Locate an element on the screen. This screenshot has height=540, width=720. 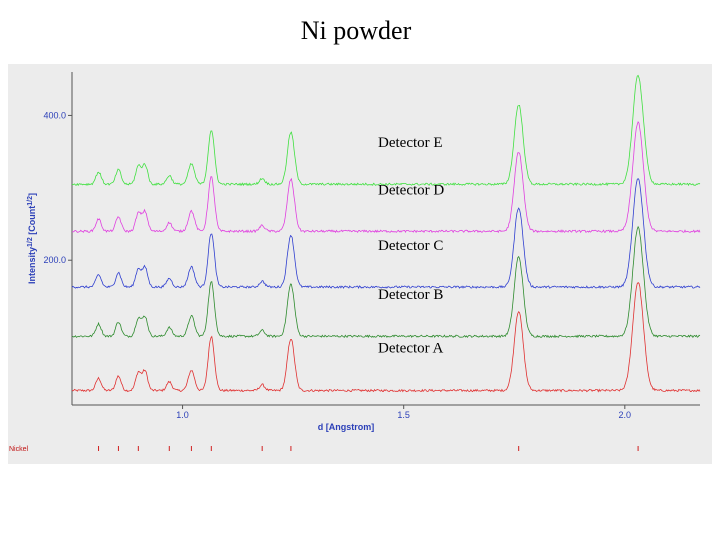
series-label-detector-c: Detector C is located at coordinates (410, 246).